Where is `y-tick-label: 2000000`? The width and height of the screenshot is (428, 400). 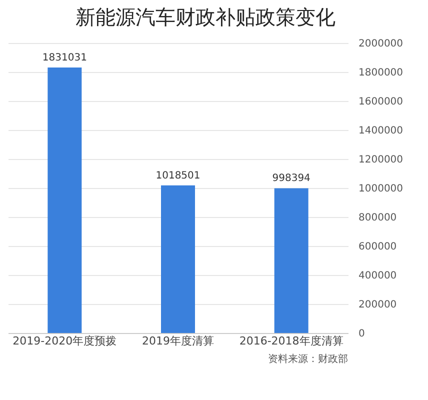 y-tick-label: 2000000 is located at coordinates (381, 44).